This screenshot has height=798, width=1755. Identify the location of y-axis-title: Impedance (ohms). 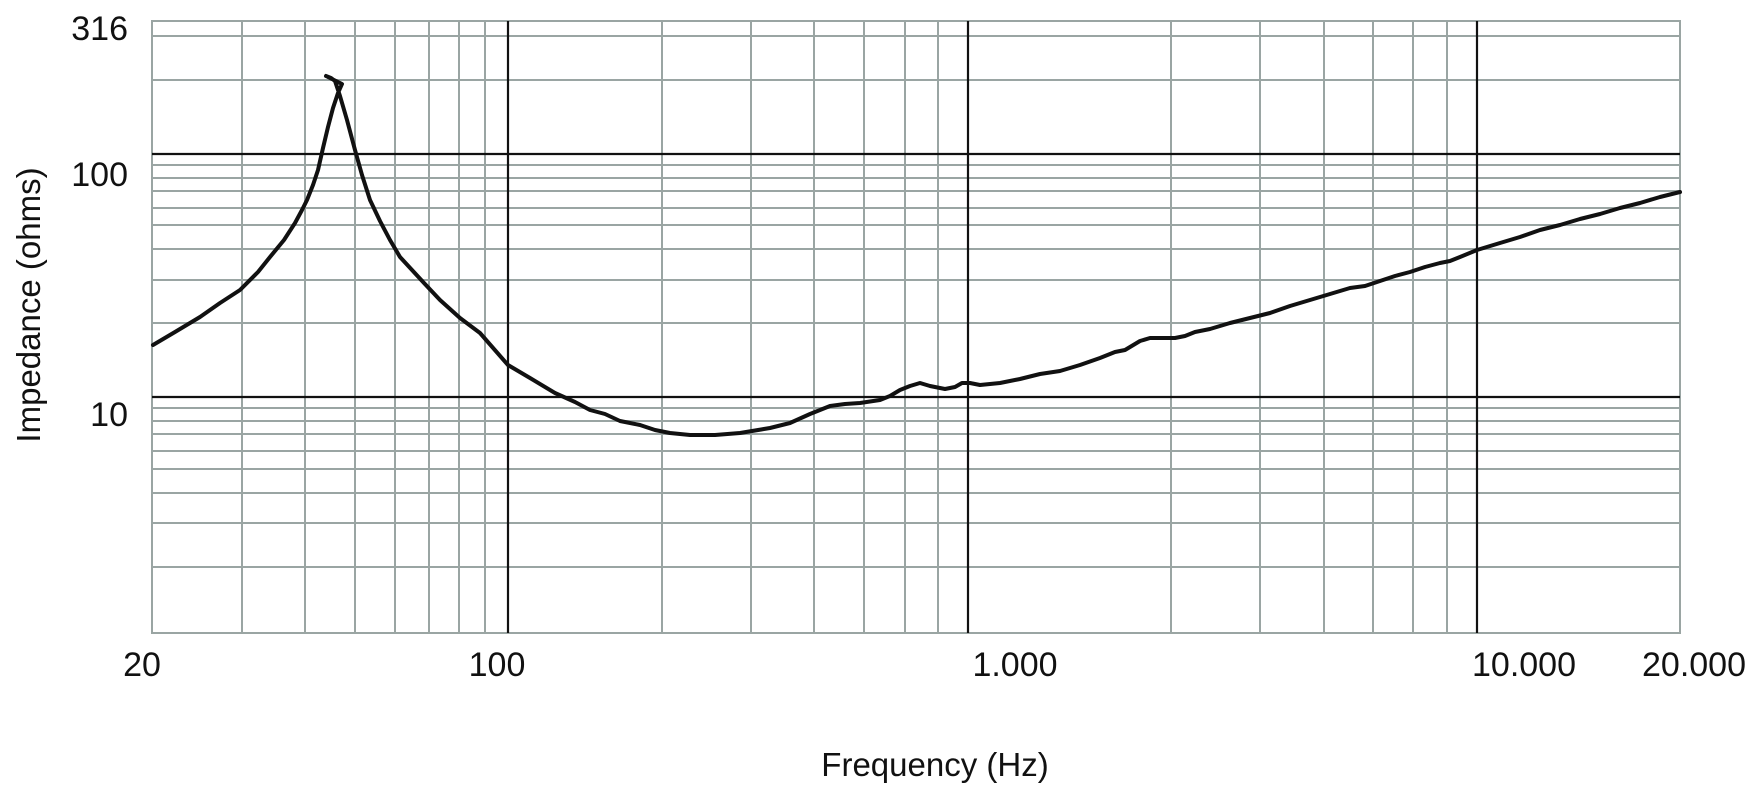
(28, 304).